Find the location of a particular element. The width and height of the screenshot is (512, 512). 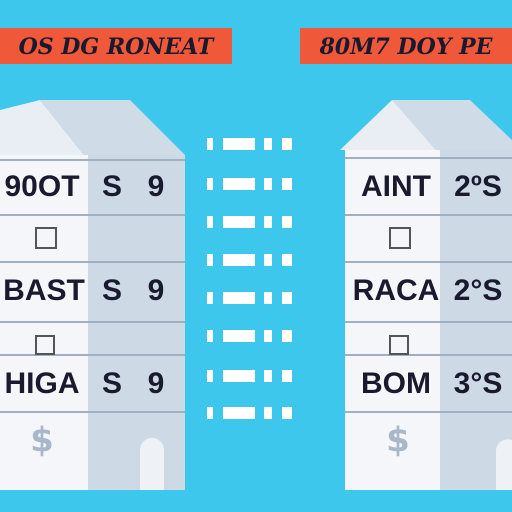

row-label: BAST is located at coordinates (44, 290).